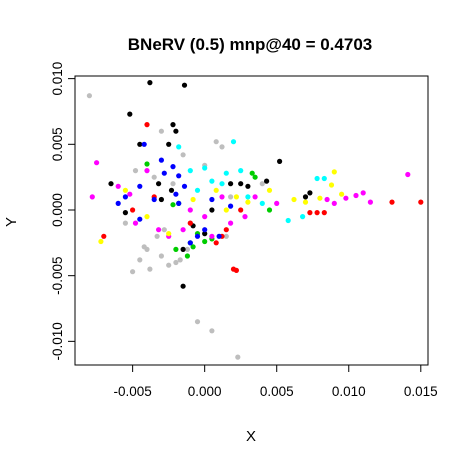  What do you see at coordinates (57, 144) in the screenshot?
I see `y-tick-label-3: 0.005` at bounding box center [57, 144].